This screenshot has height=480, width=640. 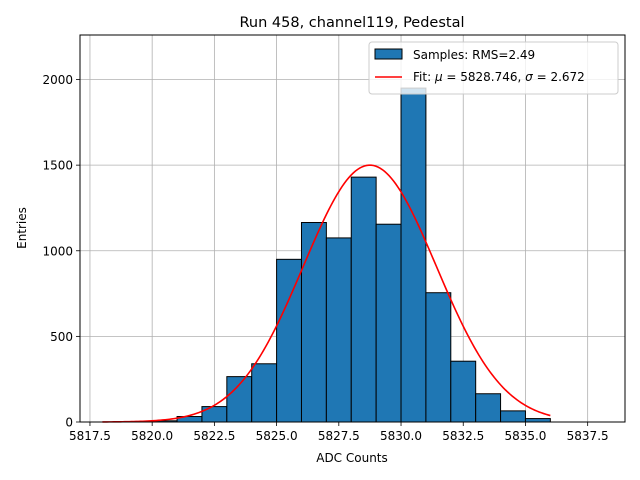 What do you see at coordinates (90, 436) in the screenshot?
I see `x-tick-label: 5817.5` at bounding box center [90, 436].